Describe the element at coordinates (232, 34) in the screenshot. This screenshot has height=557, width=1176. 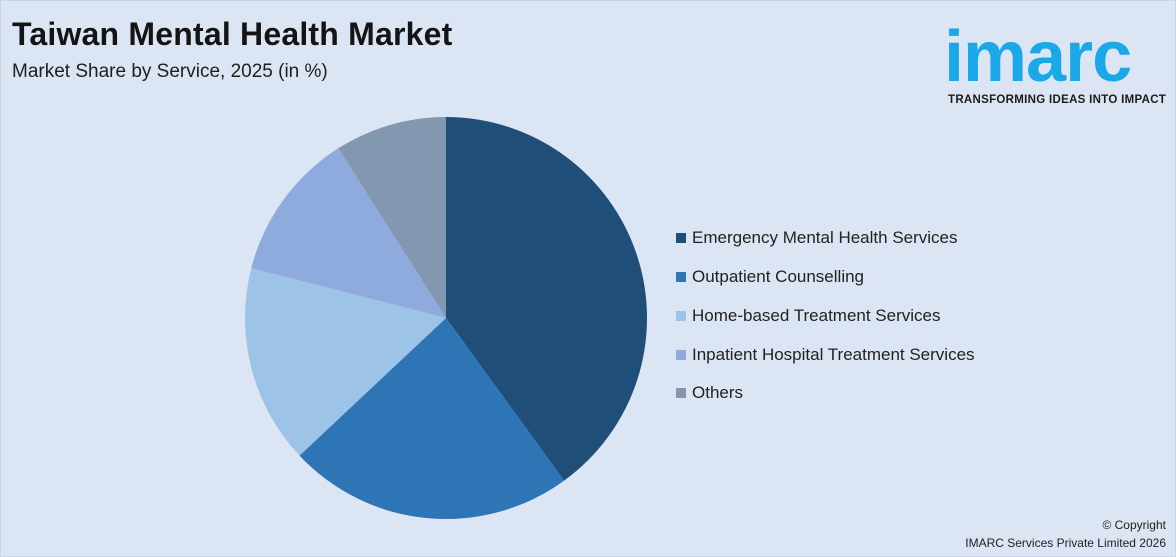
I see `chart-title: Taiwan Mental Health Market` at that location.